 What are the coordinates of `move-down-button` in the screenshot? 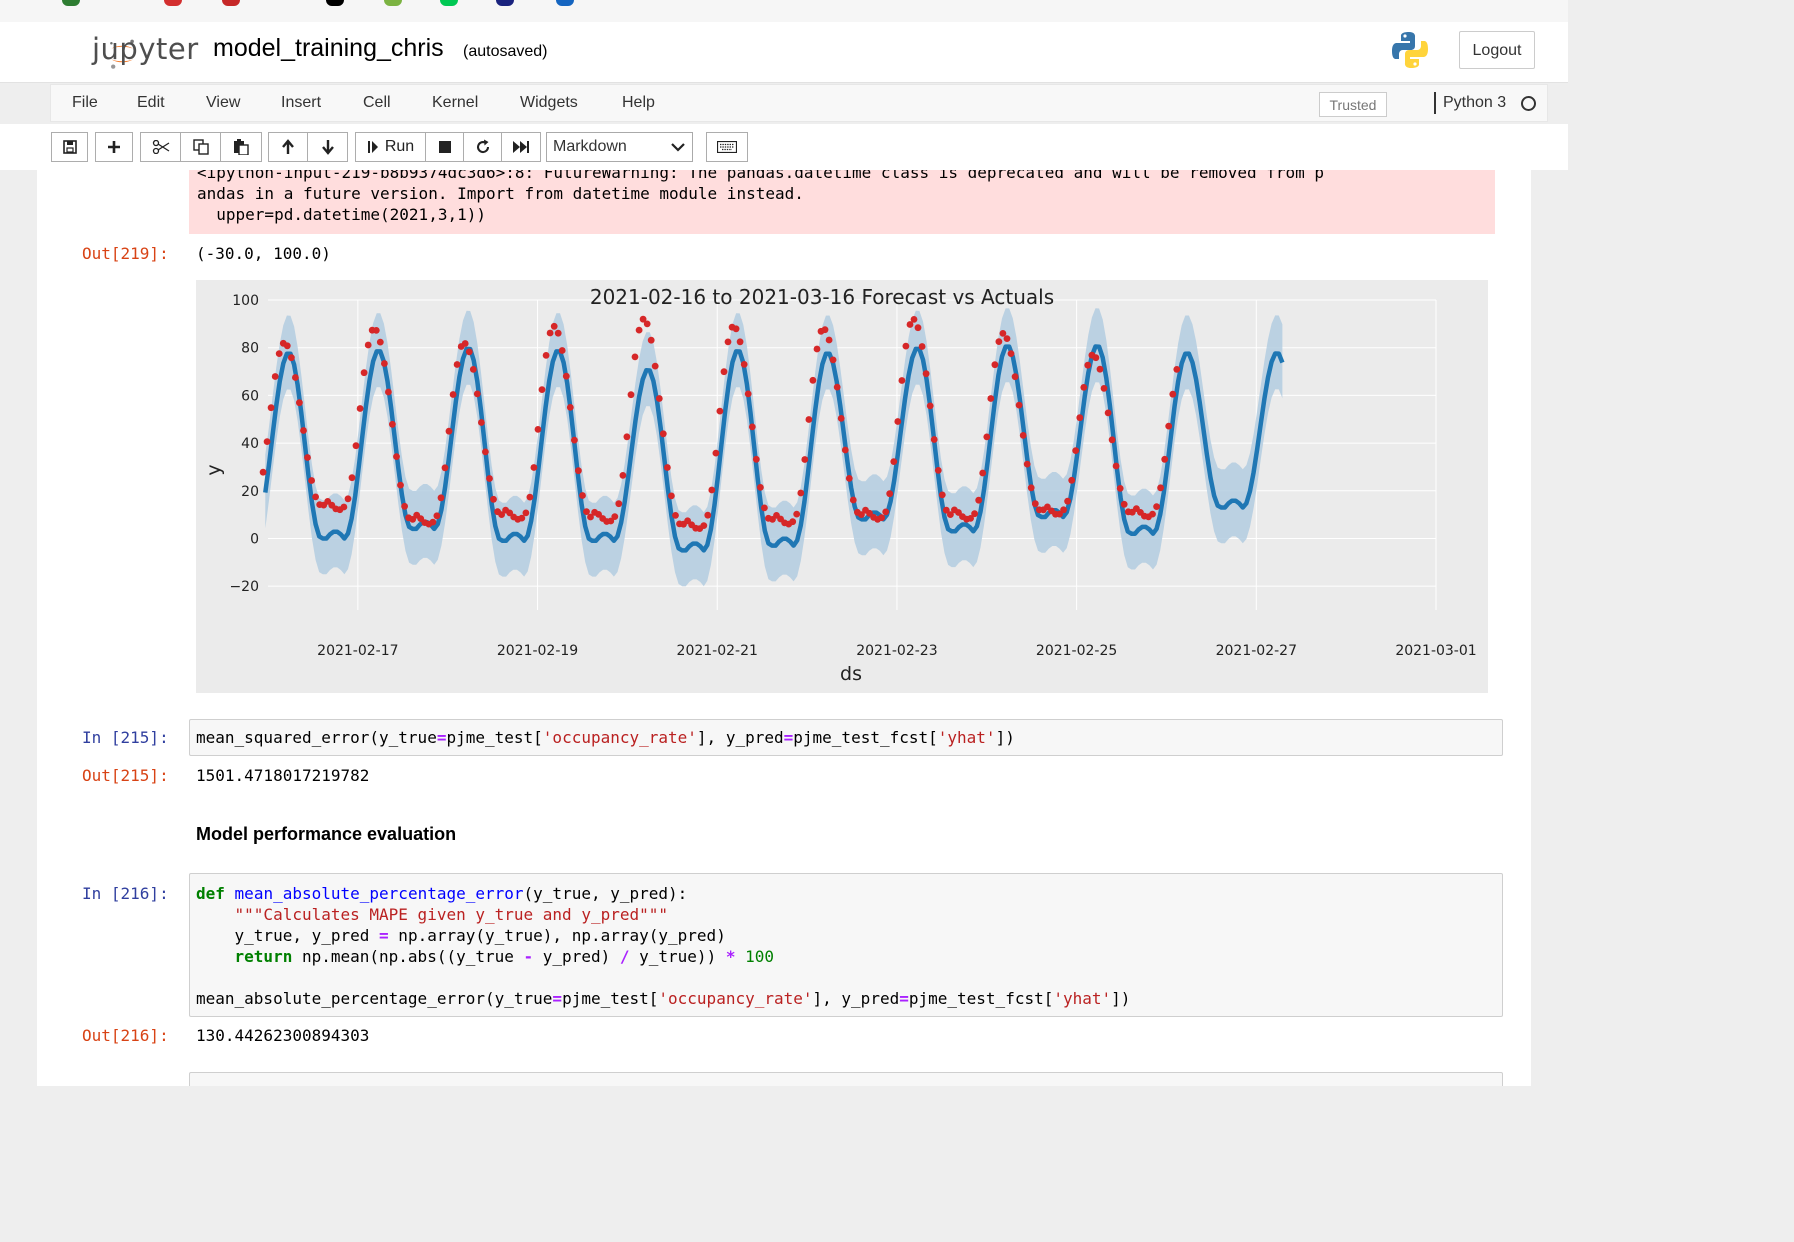 It's located at (327, 147).